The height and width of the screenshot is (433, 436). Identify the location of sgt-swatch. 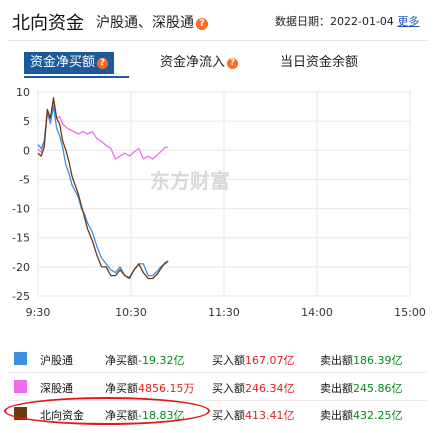
(20, 386).